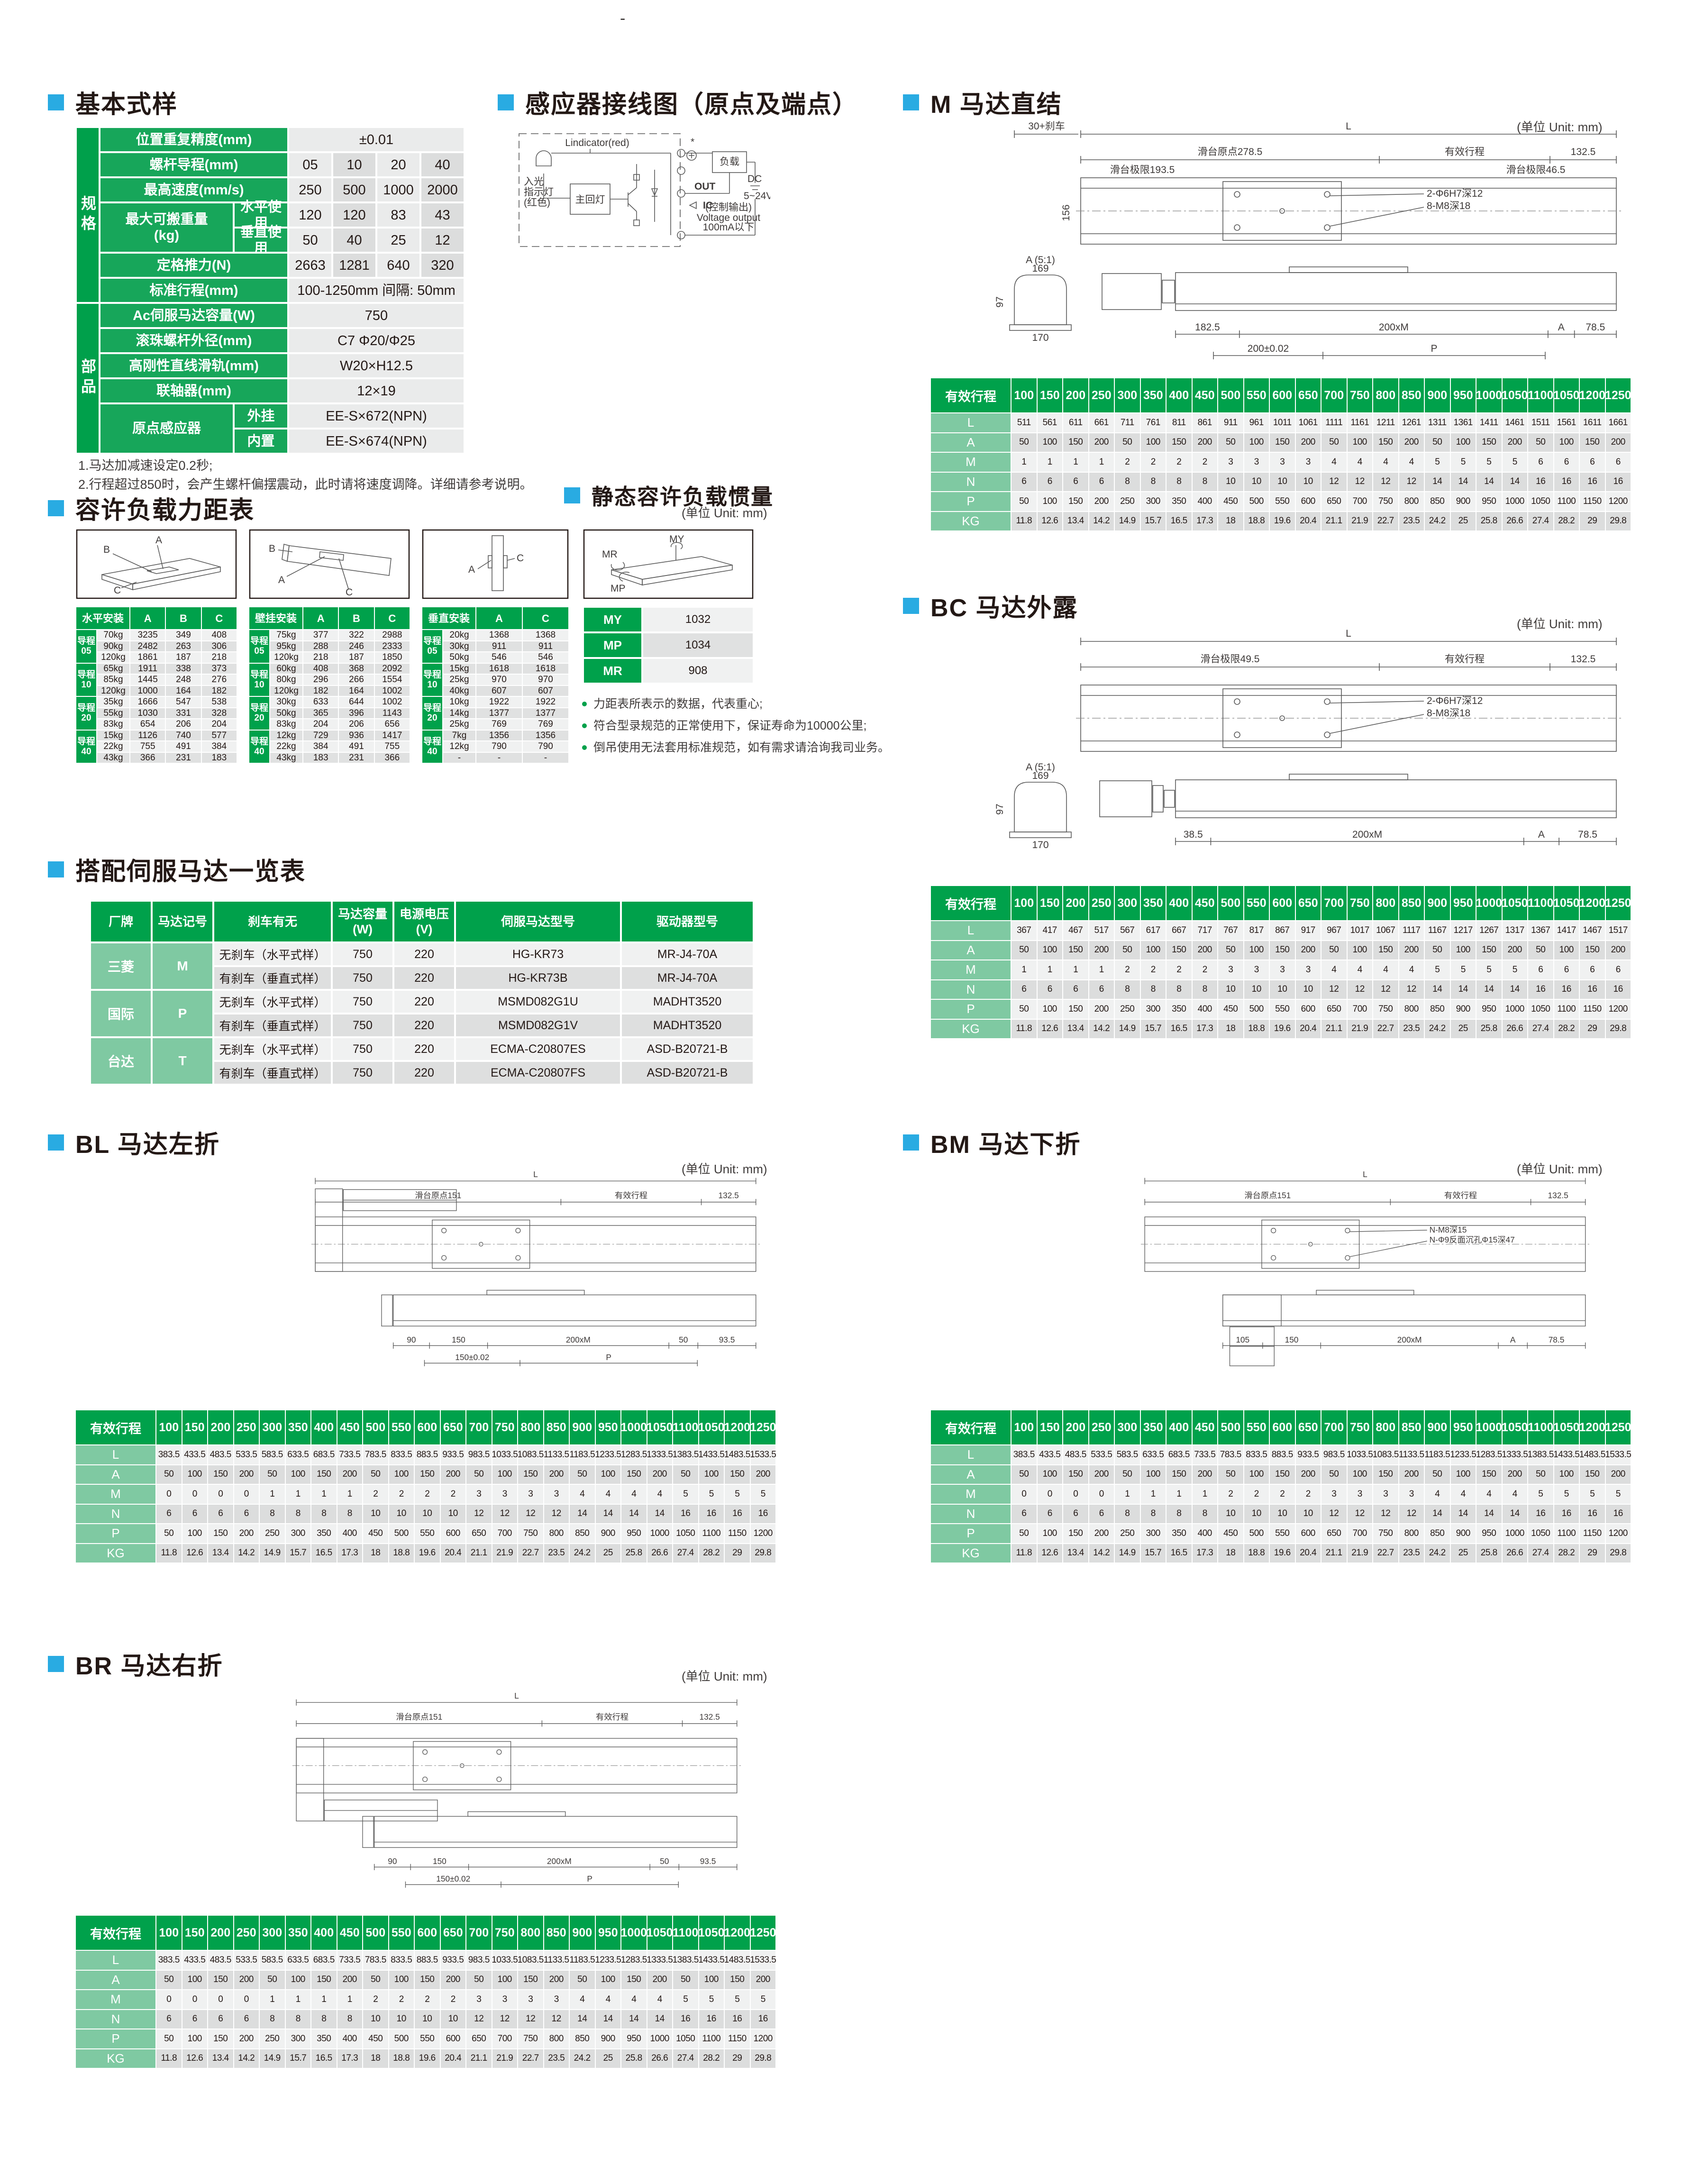 The height and width of the screenshot is (2184, 1686). Describe the element at coordinates (556, 1534) in the screenshot. I see `stroke-data-cell: 800` at that location.